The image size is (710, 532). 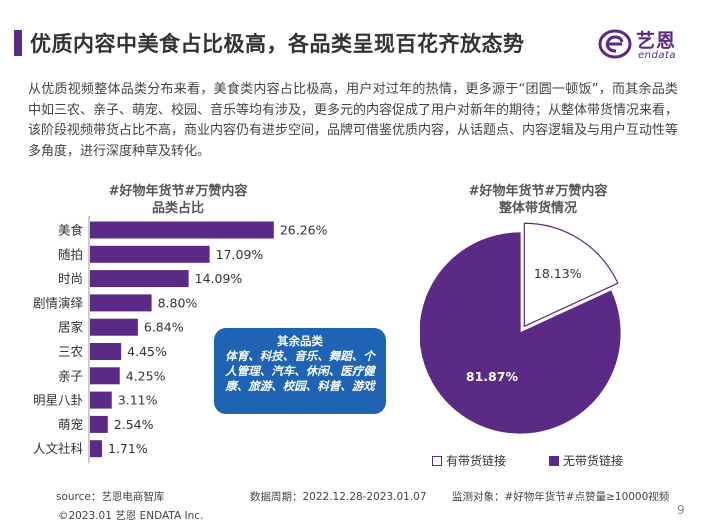 I want to click on legend-item-without-link: 无带货链接, so click(x=586, y=460).